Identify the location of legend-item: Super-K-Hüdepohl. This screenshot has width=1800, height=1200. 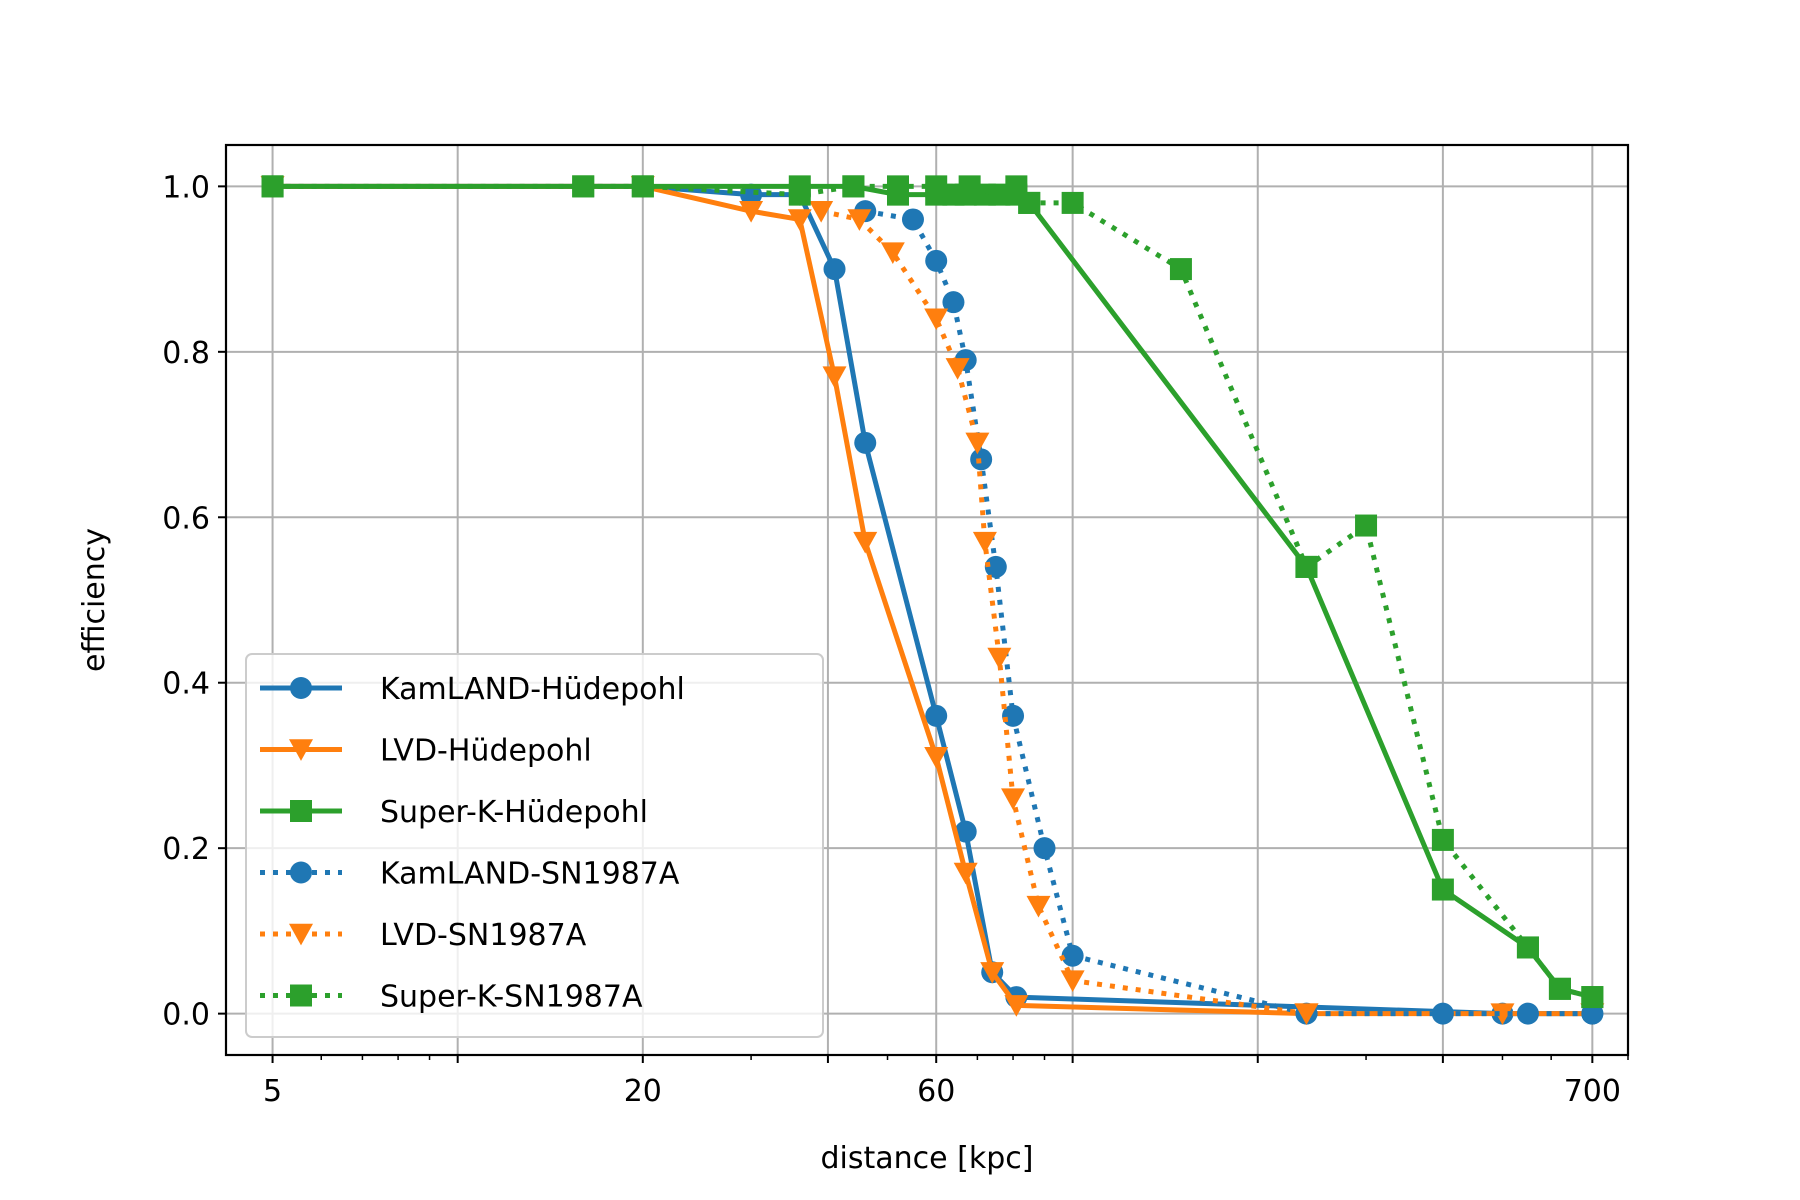
(454, 812).